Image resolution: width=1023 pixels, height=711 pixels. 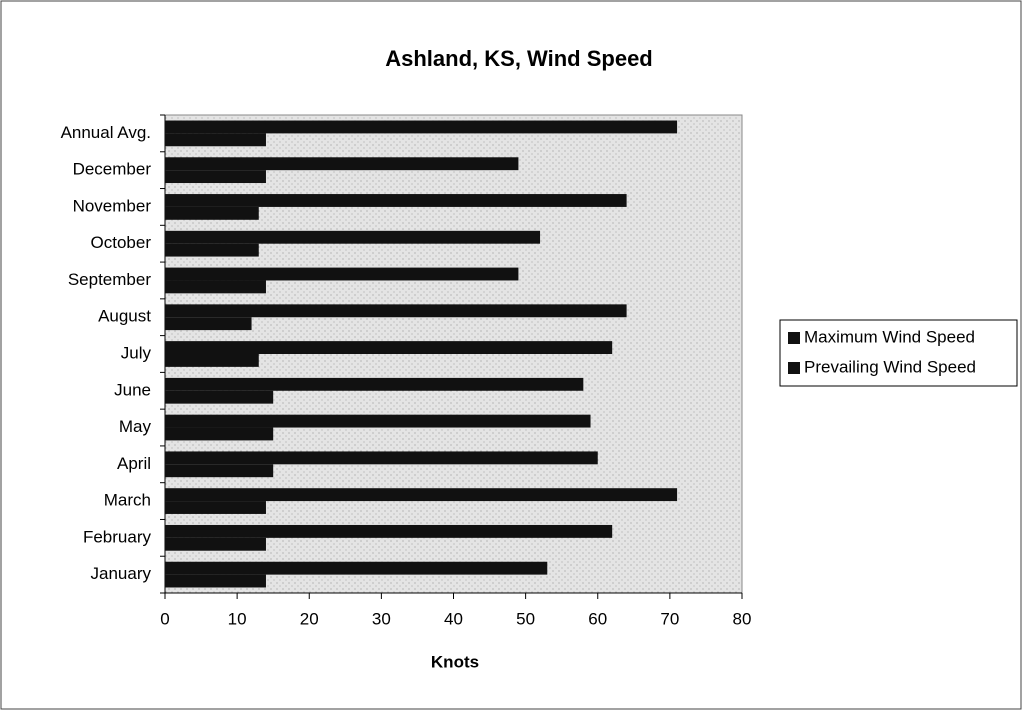 What do you see at coordinates (124, 316) in the screenshot?
I see `y-tick-label: August` at bounding box center [124, 316].